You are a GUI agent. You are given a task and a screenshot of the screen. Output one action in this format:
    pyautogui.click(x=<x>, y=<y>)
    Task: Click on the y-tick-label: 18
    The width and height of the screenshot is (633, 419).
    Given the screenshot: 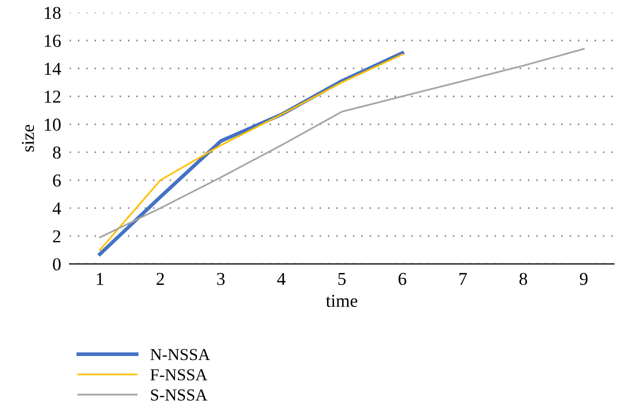 What is the action you would take?
    pyautogui.click(x=52, y=13)
    